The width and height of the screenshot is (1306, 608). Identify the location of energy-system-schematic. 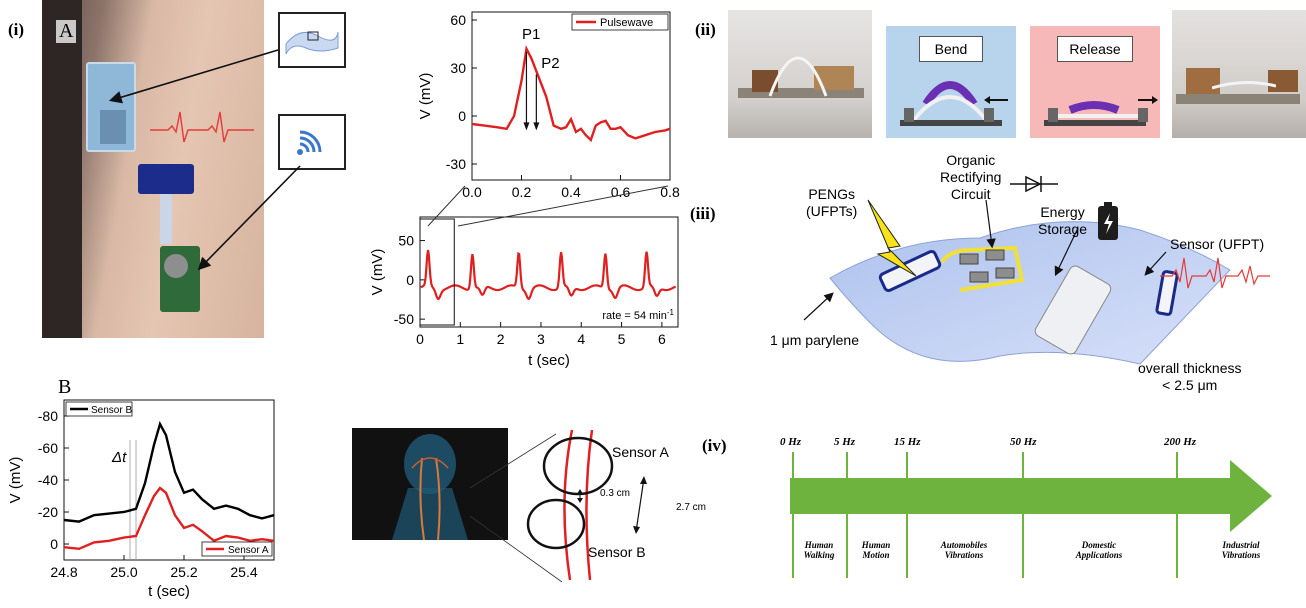
(1036, 270).